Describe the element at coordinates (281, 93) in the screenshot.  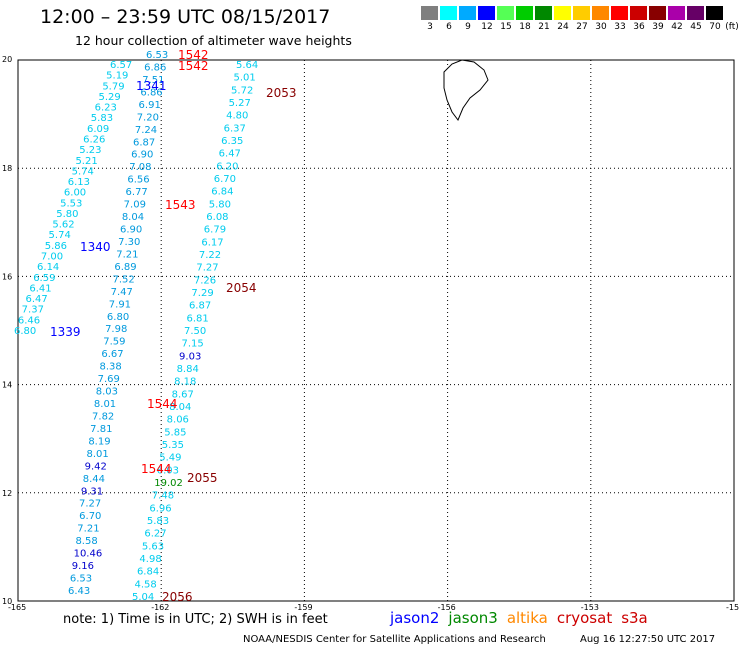
I see `pass-time-label: 2053` at that location.